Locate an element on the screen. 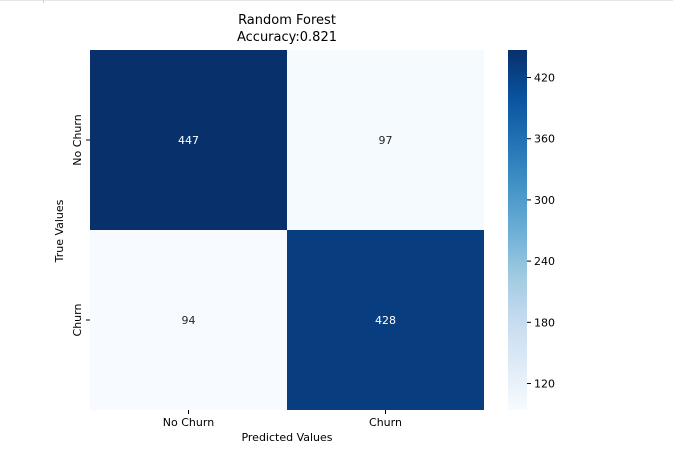 This screenshot has width=673, height=470. heatmap-cell-value: 447 is located at coordinates (188, 140).